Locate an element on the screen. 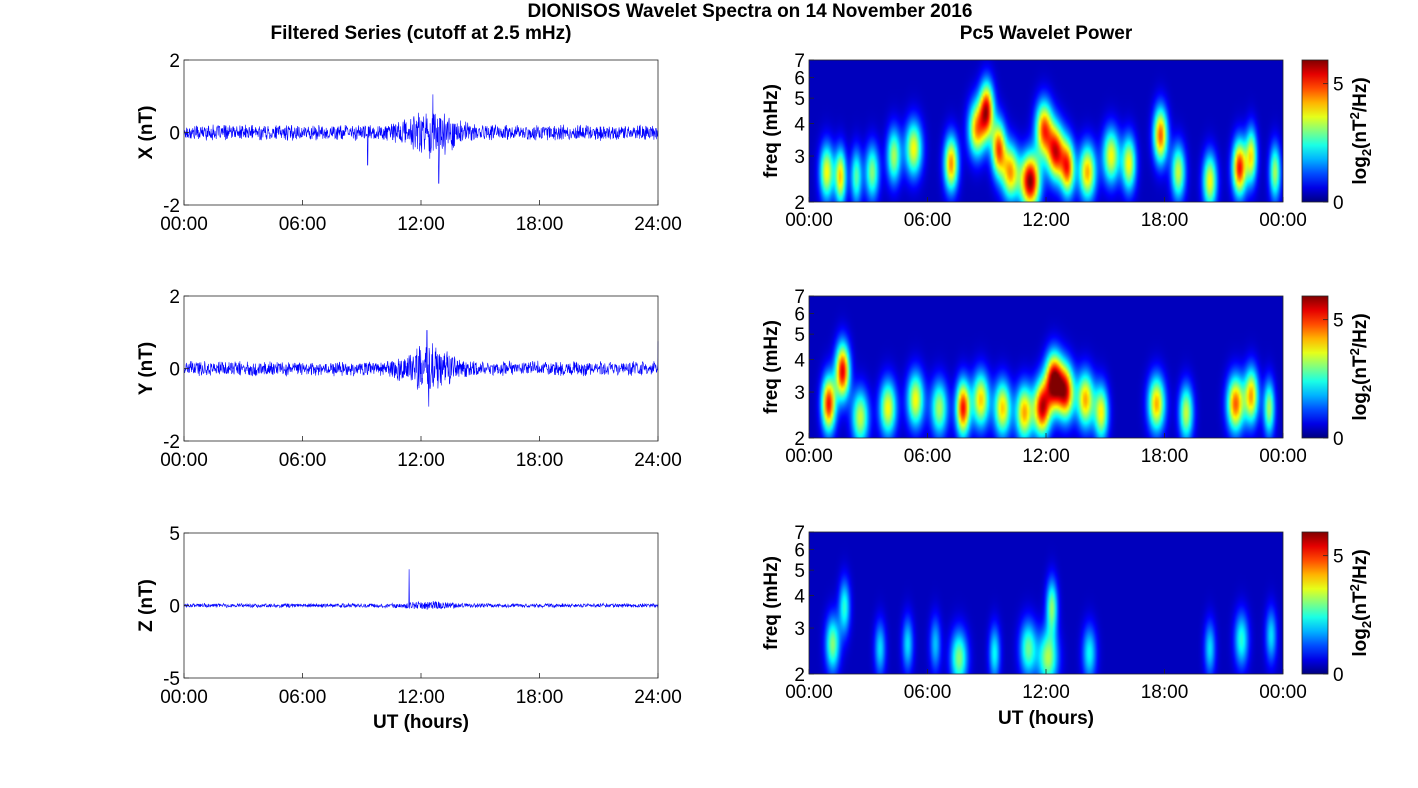  x-series-xtick-label: 18:00 is located at coordinates (540, 224).